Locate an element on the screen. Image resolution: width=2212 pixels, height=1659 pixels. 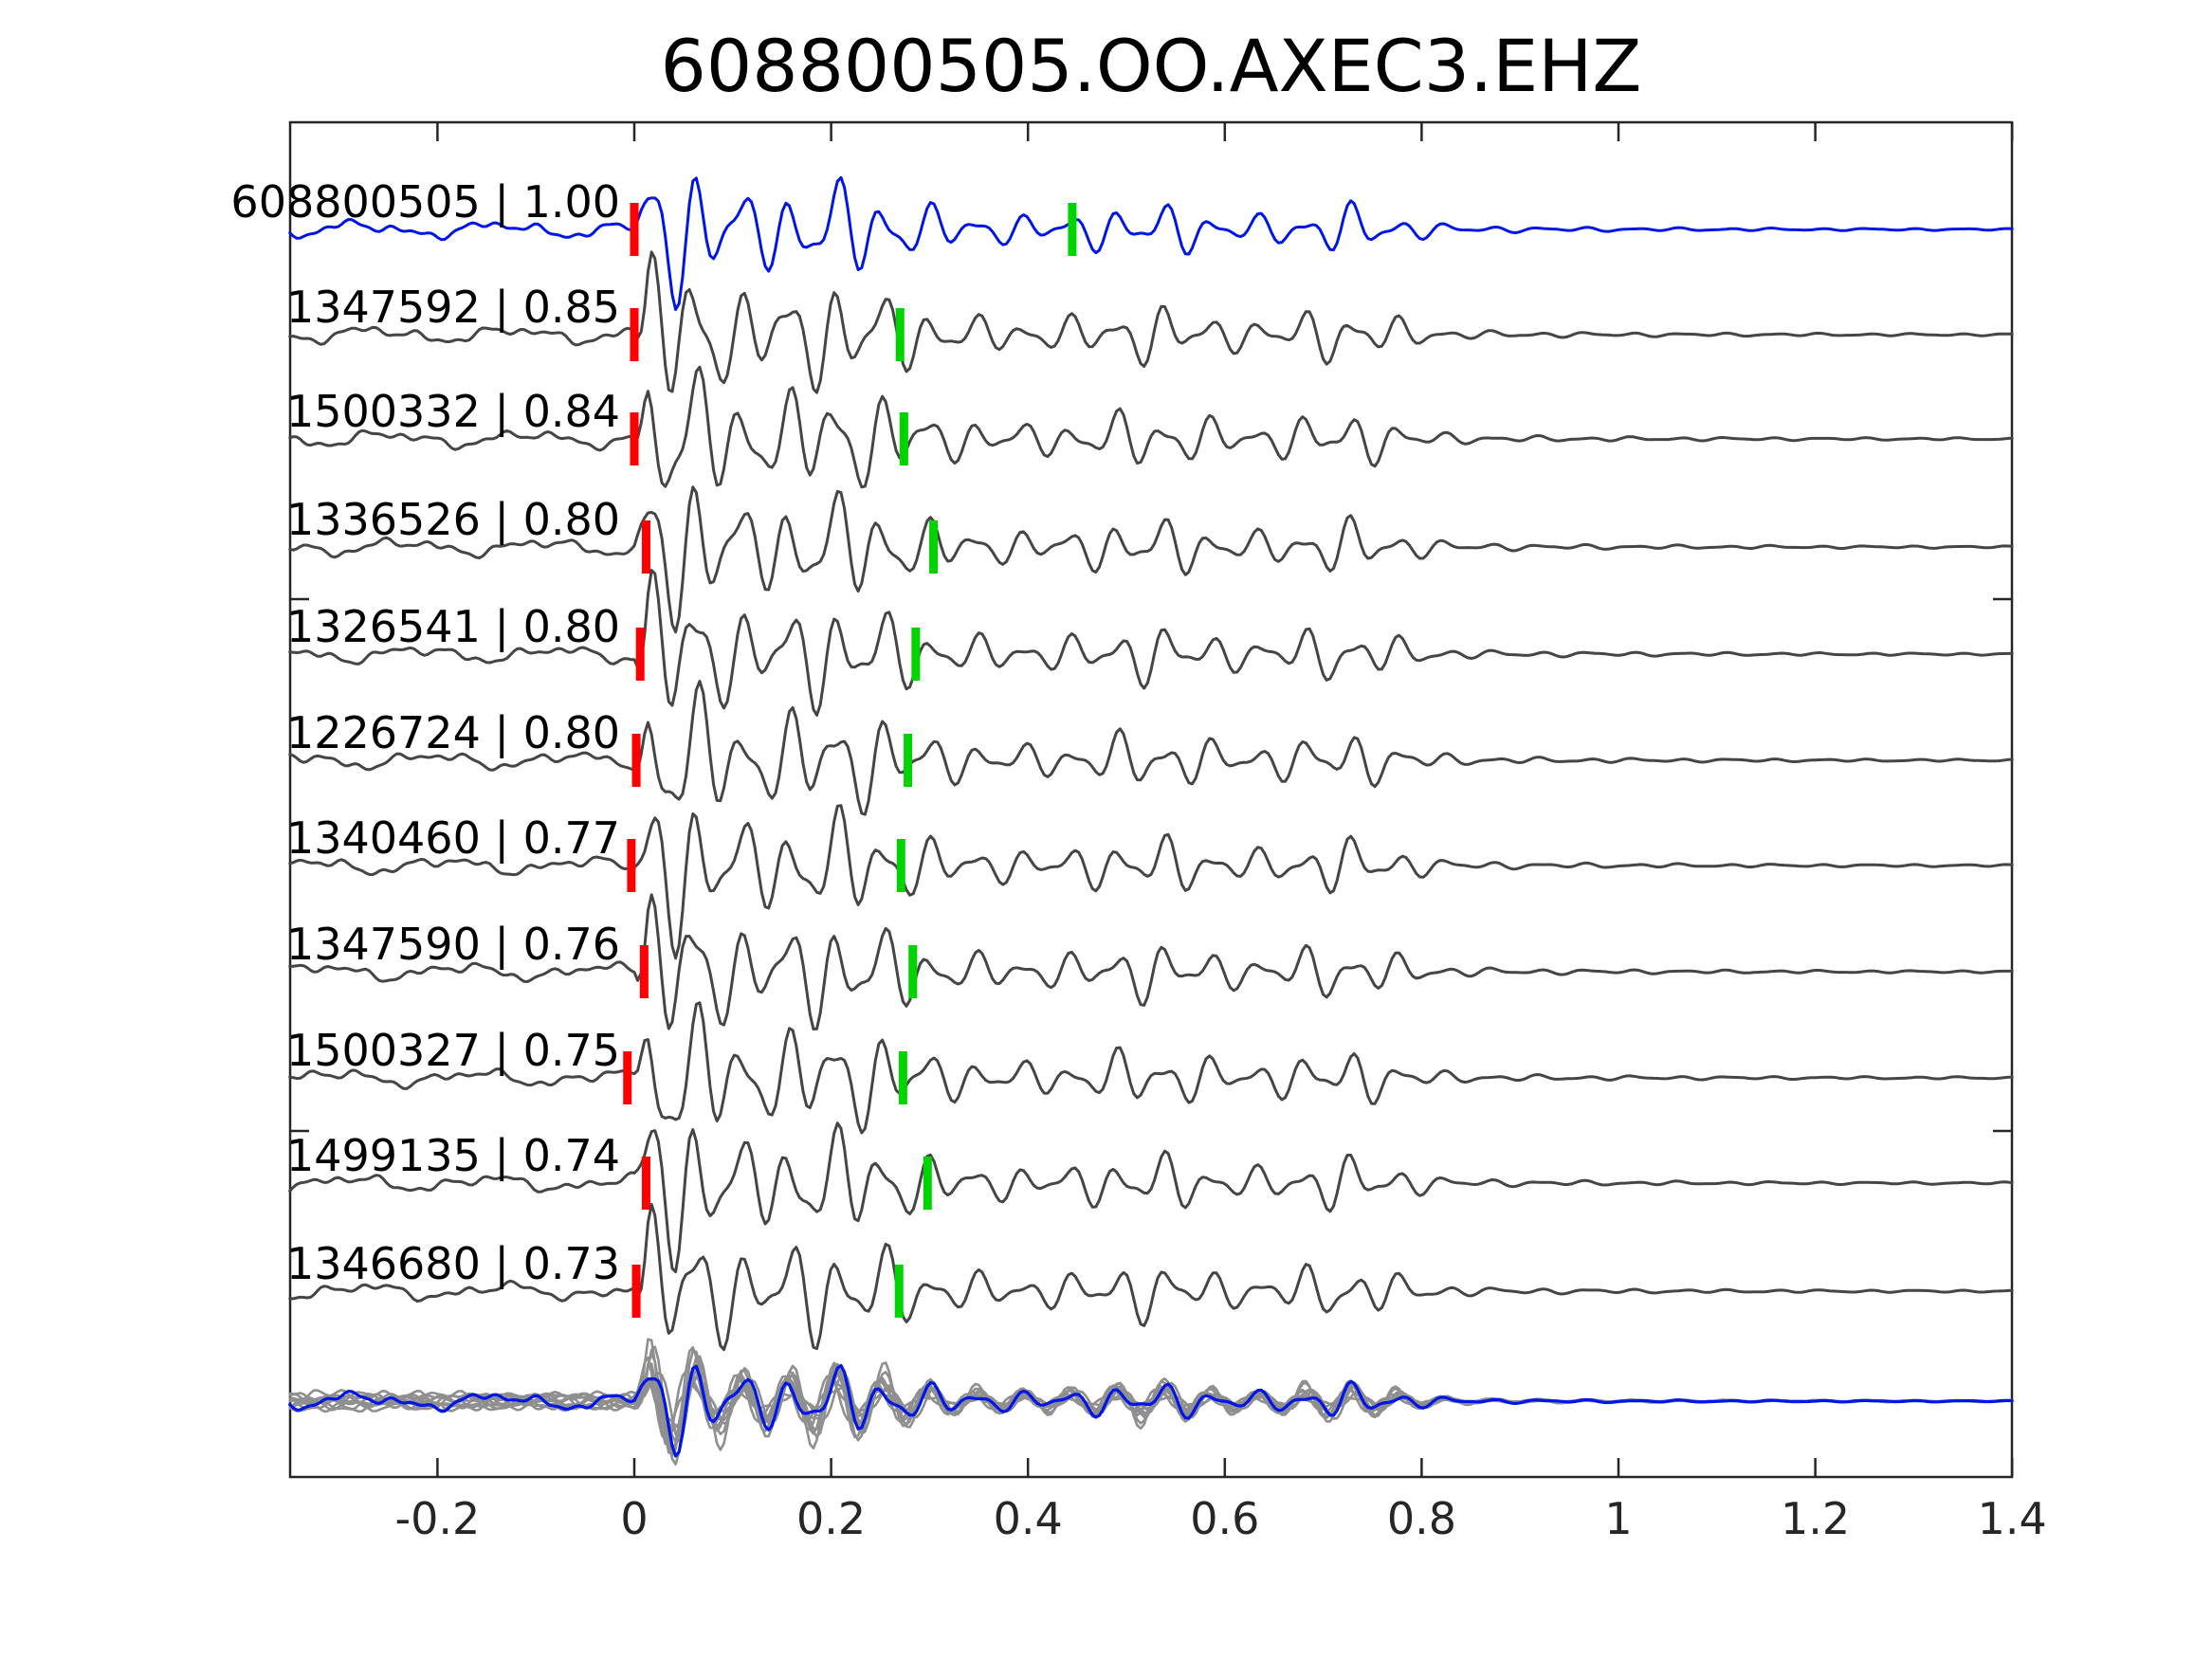
trace-label: 1500327 | 0.75 is located at coordinates (453, 1051).